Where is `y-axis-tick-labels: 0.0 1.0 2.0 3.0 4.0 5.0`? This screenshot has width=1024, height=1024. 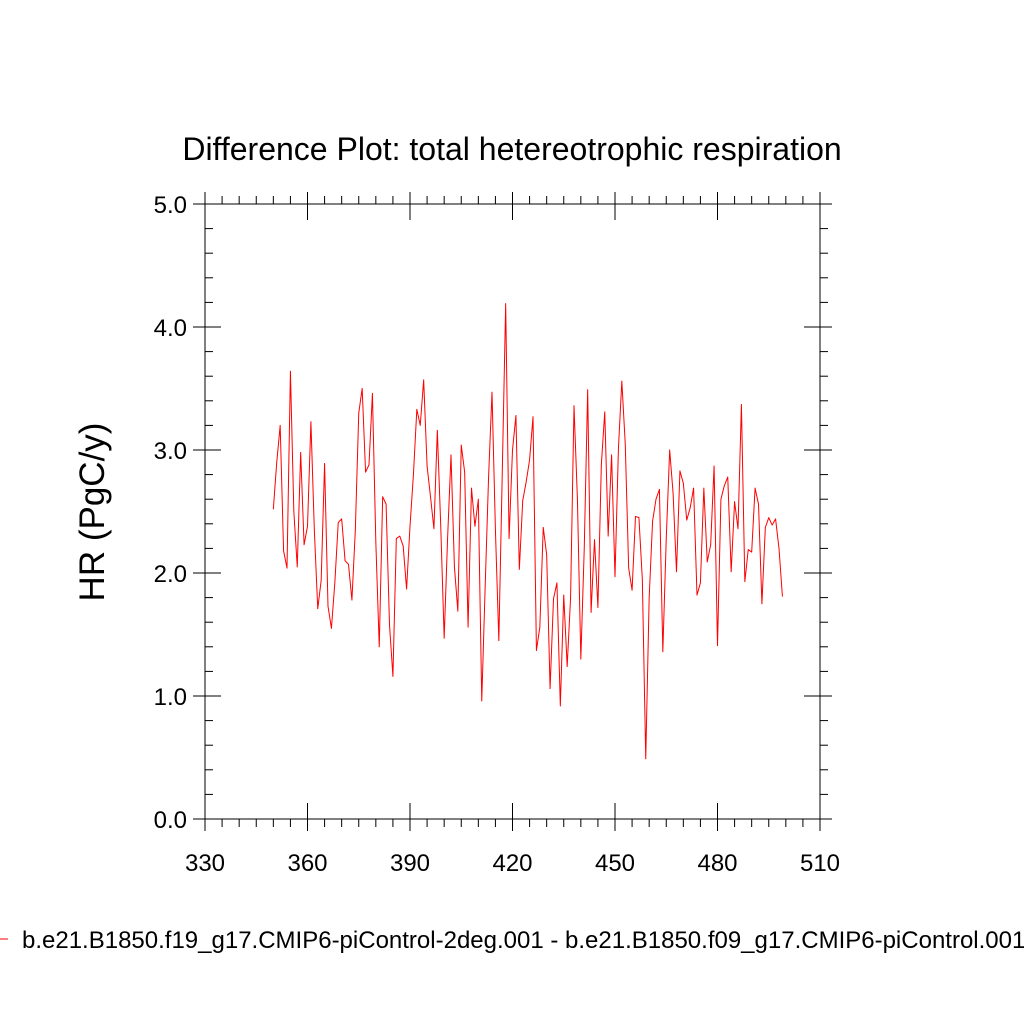 y-axis-tick-labels: 0.0 1.0 2.0 3.0 4.0 5.0 is located at coordinates (170, 513).